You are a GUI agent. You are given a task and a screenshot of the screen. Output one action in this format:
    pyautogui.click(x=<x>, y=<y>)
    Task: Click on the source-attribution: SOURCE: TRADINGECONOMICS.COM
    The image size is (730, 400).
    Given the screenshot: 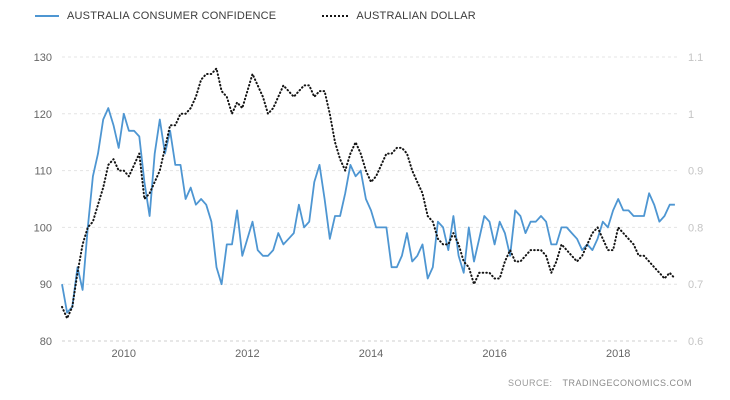 What is the action you would take?
    pyautogui.click(x=600, y=383)
    